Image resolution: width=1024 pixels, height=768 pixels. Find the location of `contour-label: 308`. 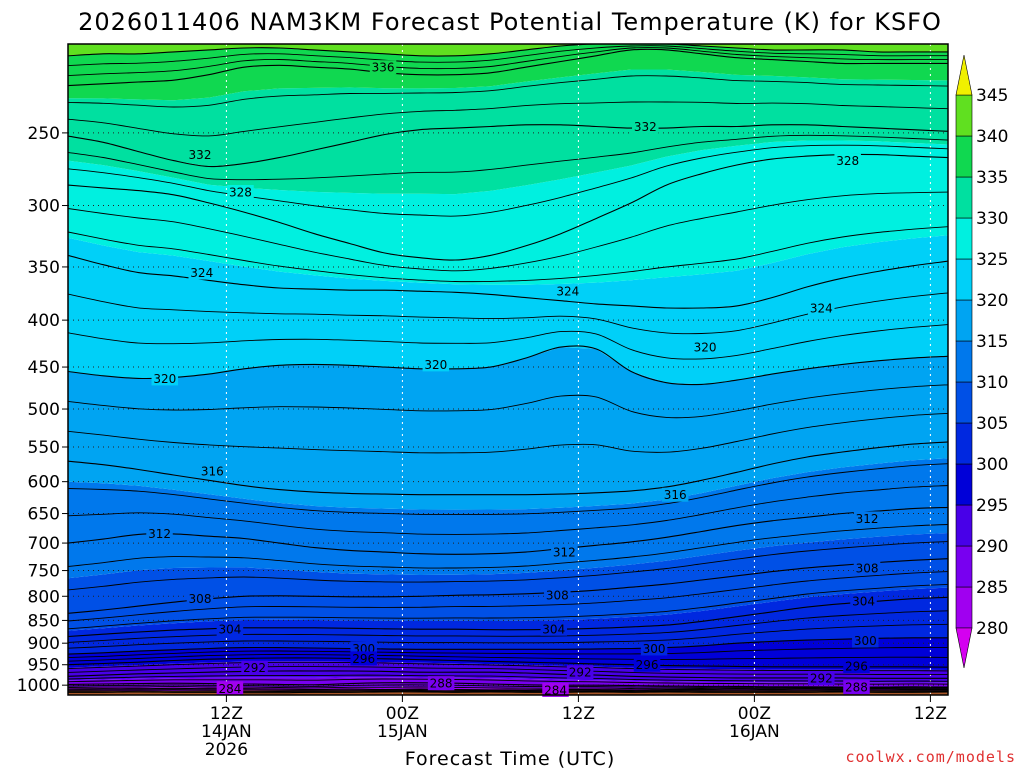

contour-label: 308 is located at coordinates (557, 594).